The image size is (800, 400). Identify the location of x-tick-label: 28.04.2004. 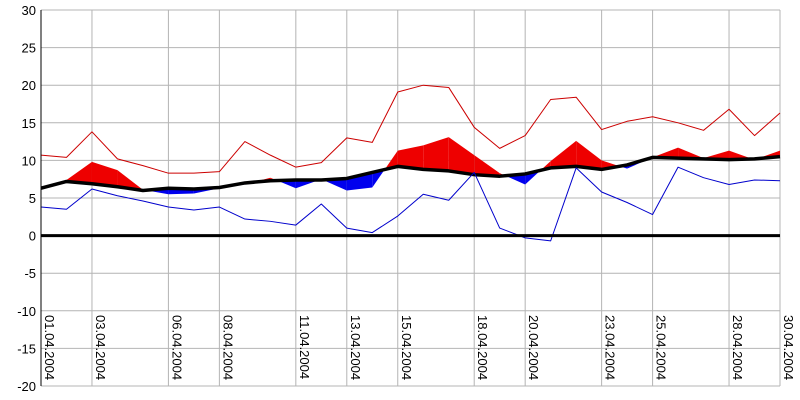
(737, 347).